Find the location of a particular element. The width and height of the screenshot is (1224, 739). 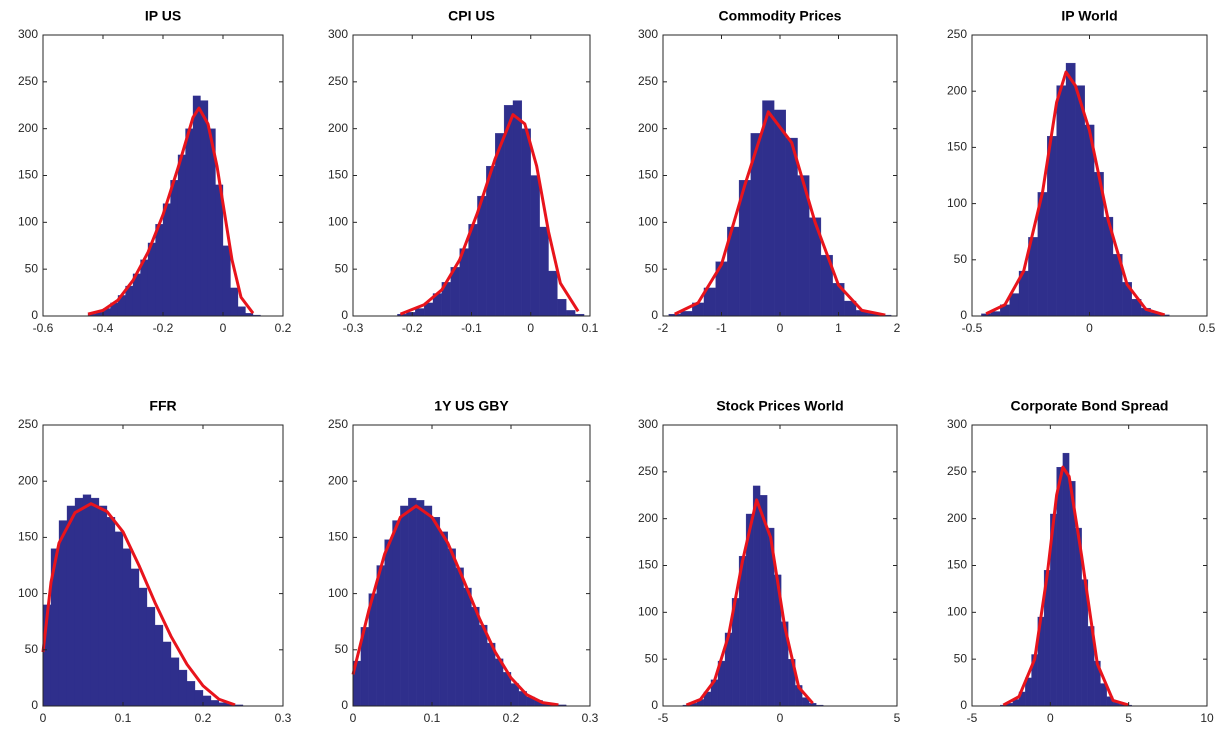

x-tick-label: -0.5 is located at coordinates (972, 328).